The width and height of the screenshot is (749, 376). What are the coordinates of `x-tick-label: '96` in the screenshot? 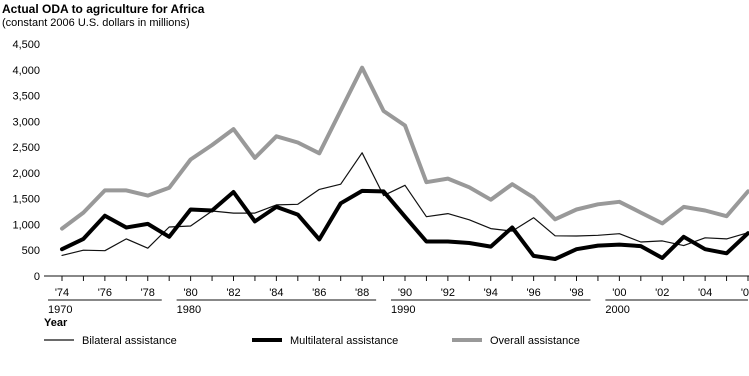 It's located at (533, 293).